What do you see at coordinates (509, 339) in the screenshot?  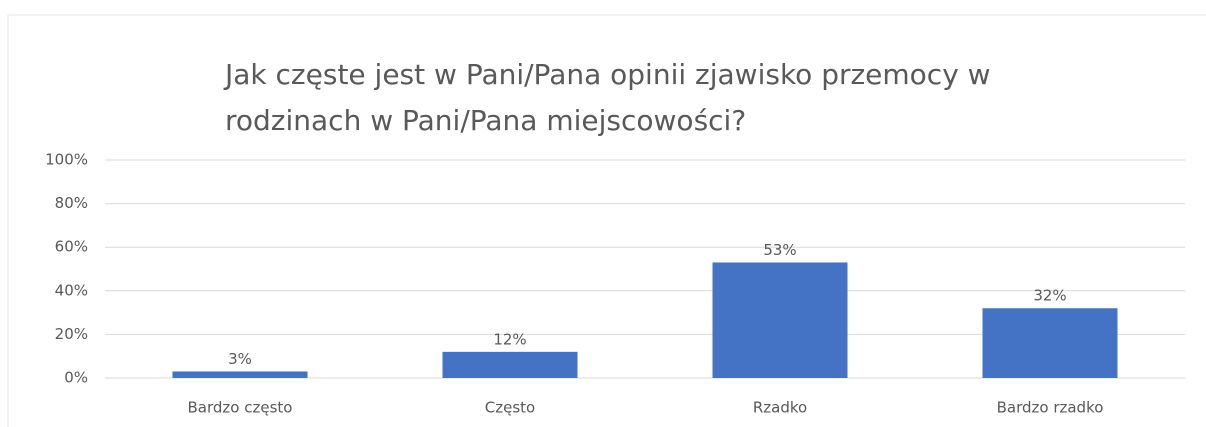 I see `data-label: 12%` at bounding box center [509, 339].